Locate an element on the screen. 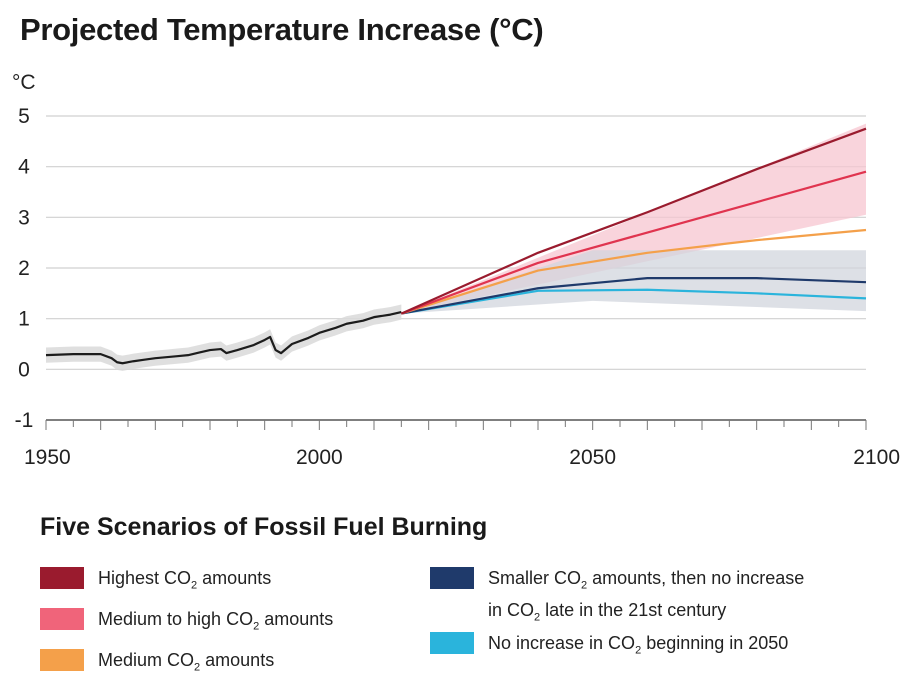 This screenshot has height=683, width=919. y-tick-label-4: 4 is located at coordinates (24, 167).